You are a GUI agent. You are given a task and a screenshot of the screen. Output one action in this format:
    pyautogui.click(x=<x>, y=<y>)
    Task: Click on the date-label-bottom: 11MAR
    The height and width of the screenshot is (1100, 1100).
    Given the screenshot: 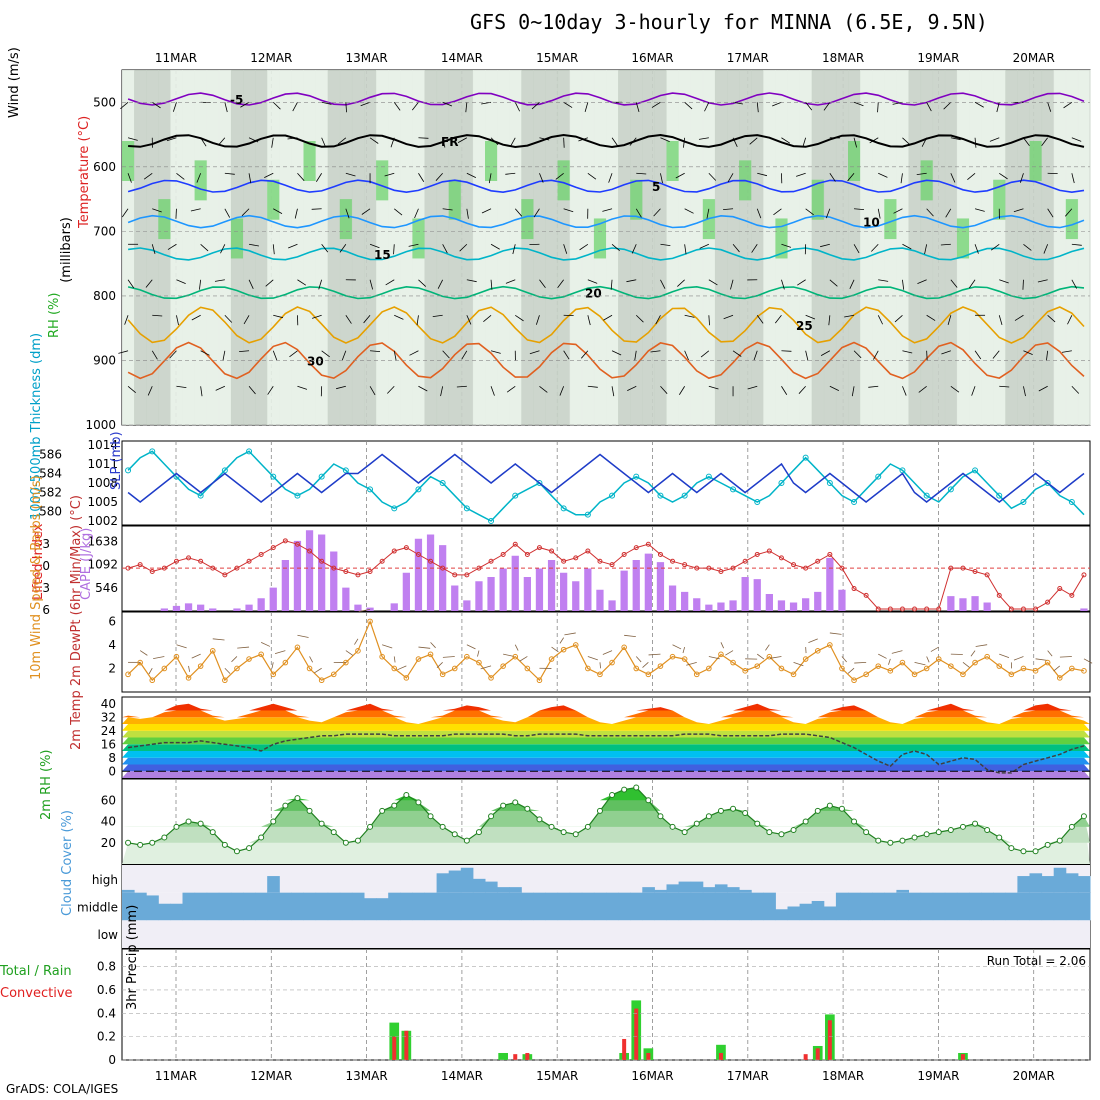 What is the action you would take?
    pyautogui.click(x=176, y=1076)
    